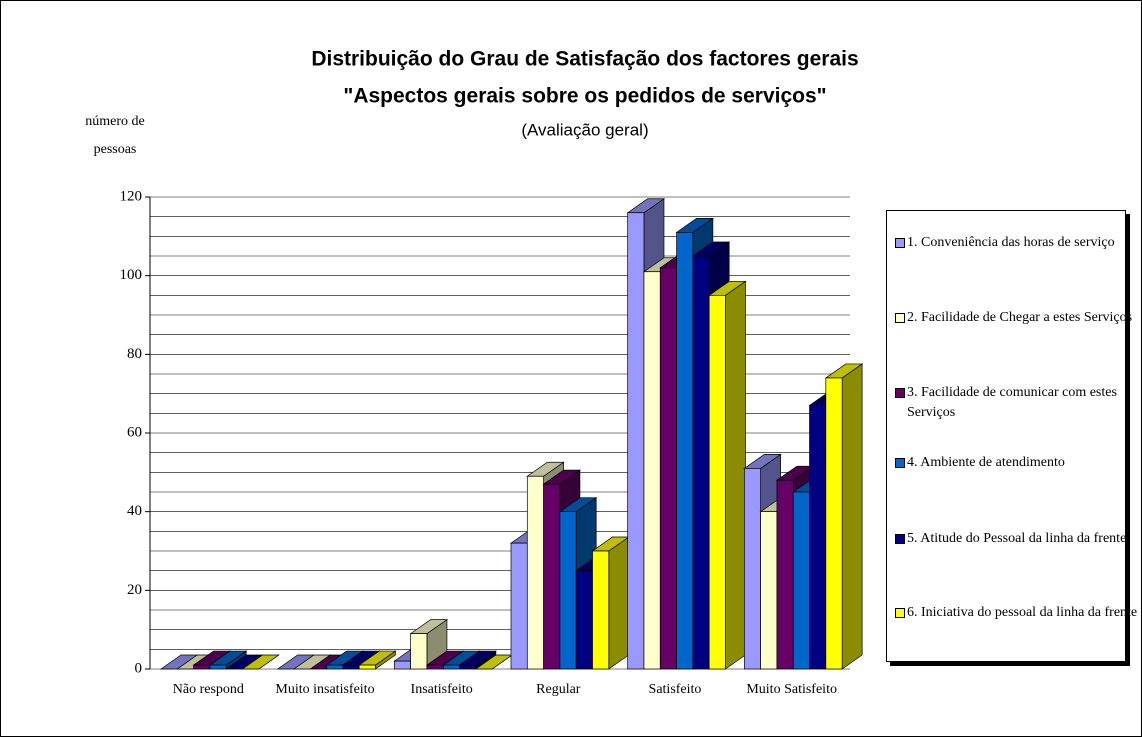  I want to click on legend-label: 2. Facilidade de Chegar a estes Serviços, so click(1020, 317).